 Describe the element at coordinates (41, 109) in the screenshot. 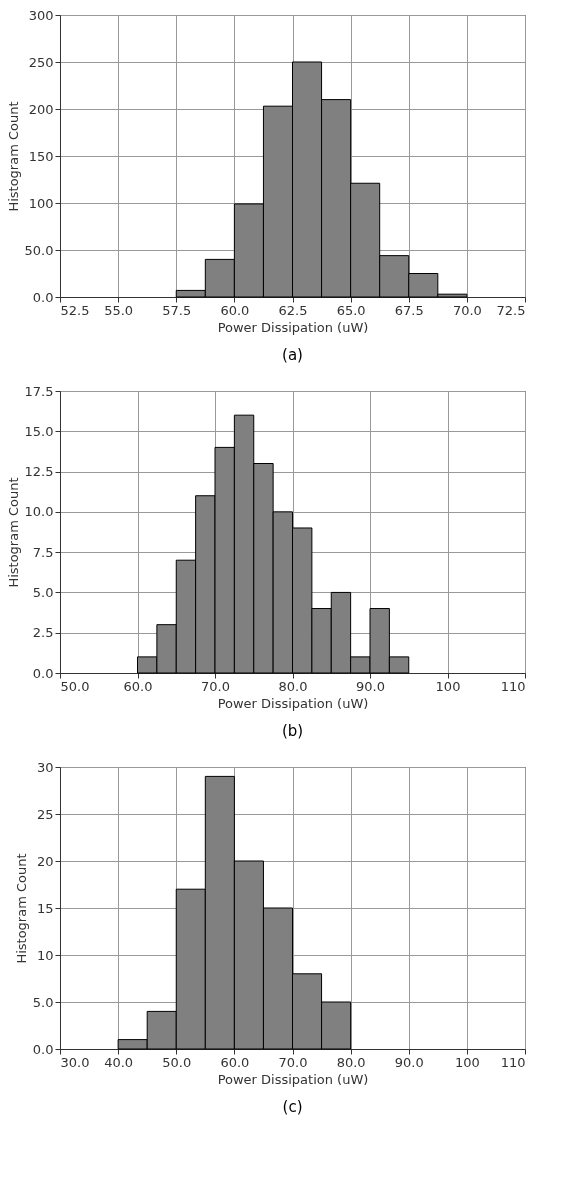

I see `y-tick-label: 200` at that location.